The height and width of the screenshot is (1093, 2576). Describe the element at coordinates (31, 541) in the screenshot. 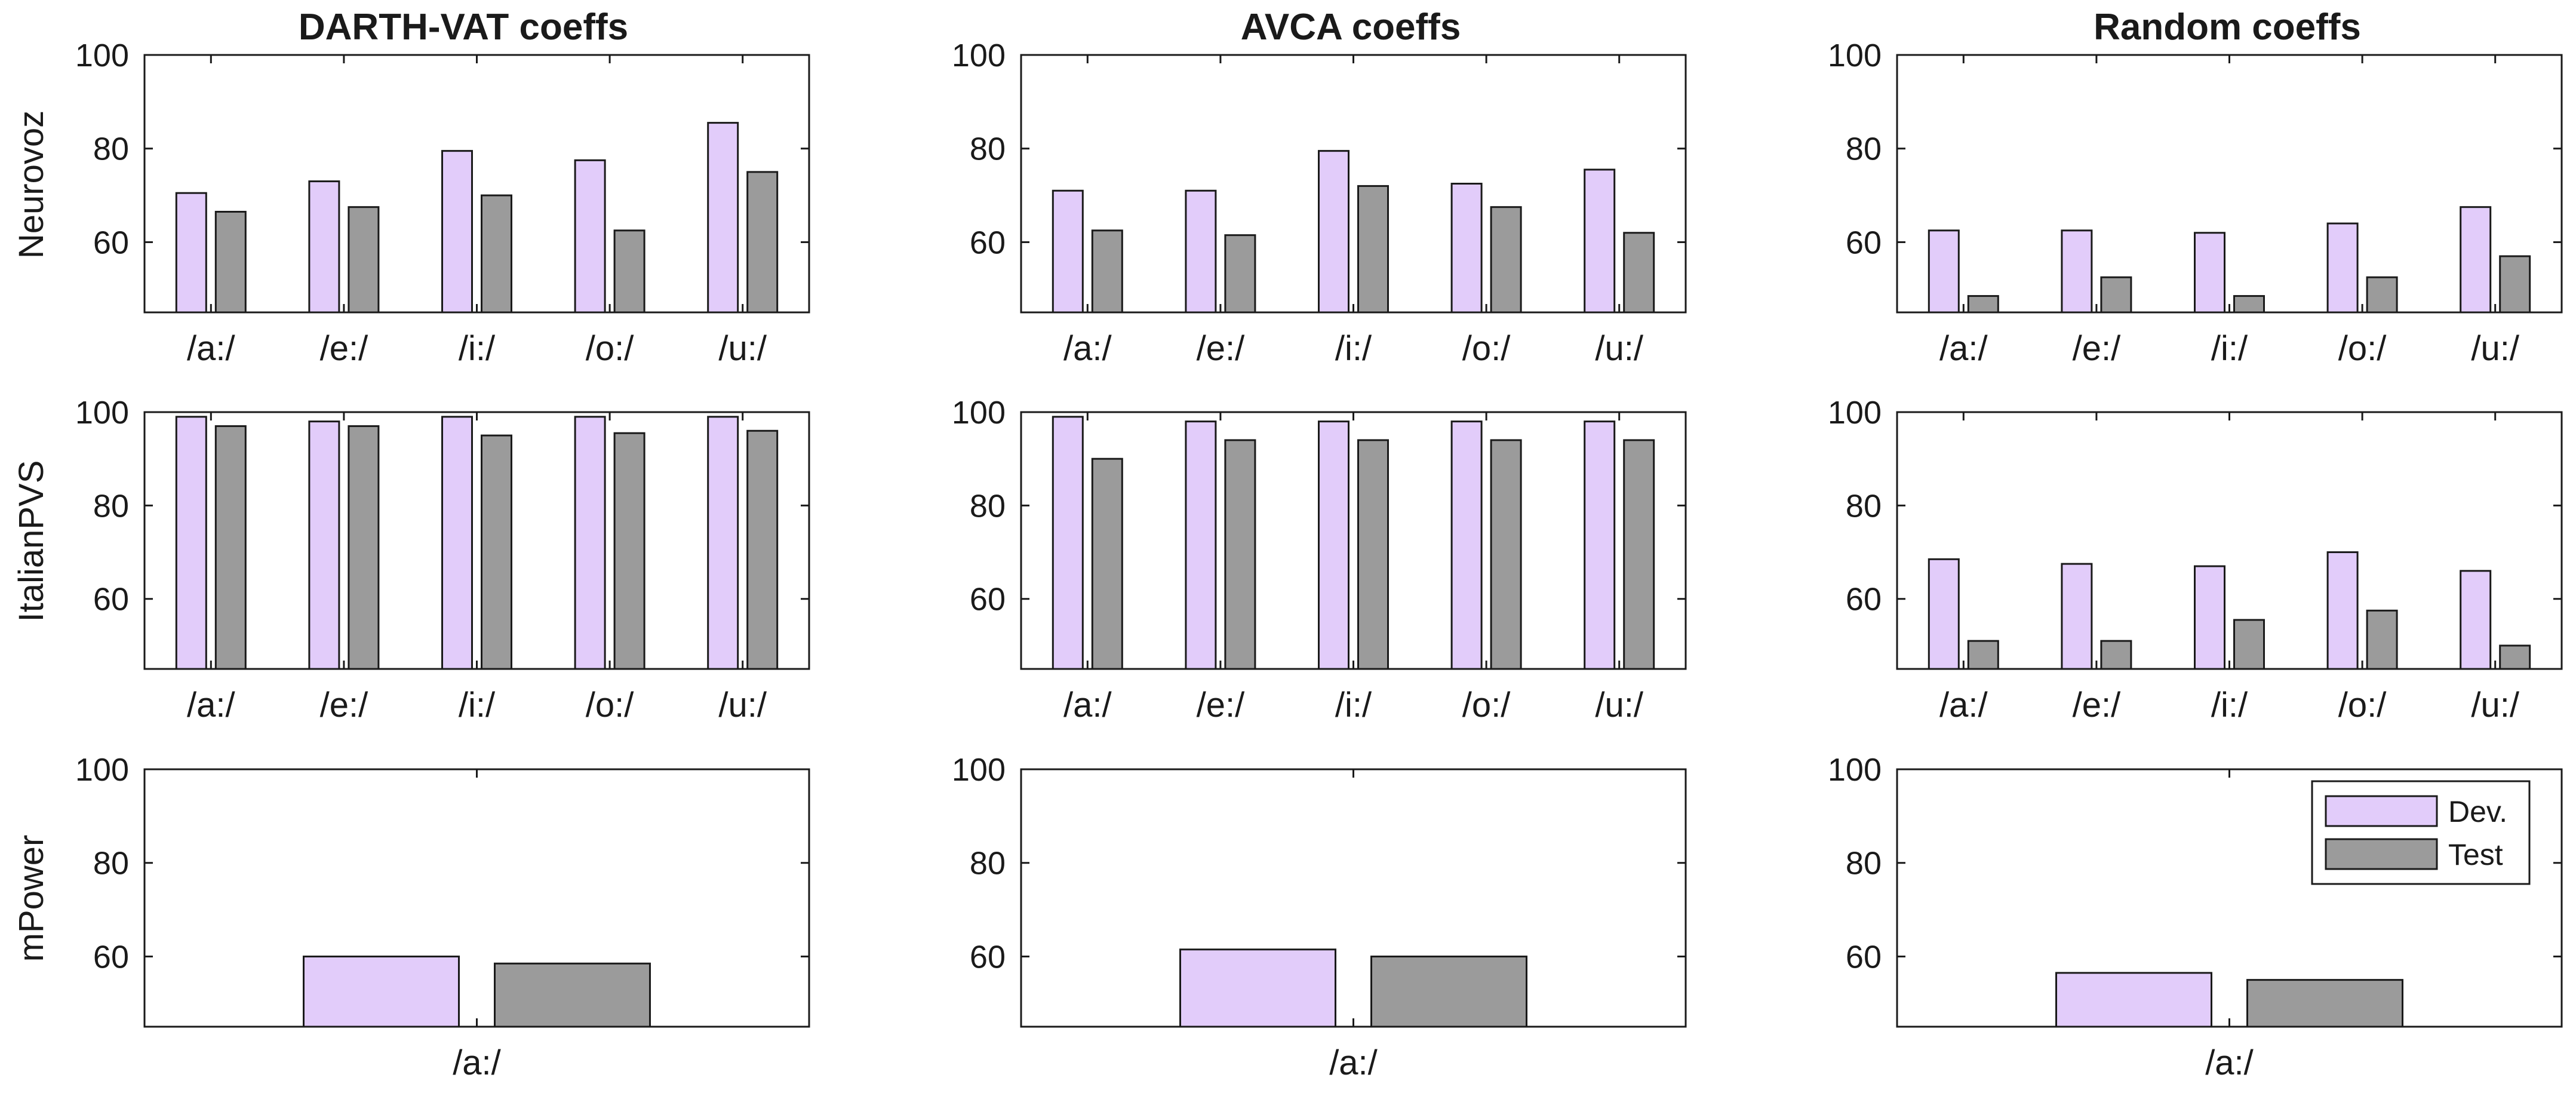

I see `row-label-italianpvs: ItalianPVS` at that location.